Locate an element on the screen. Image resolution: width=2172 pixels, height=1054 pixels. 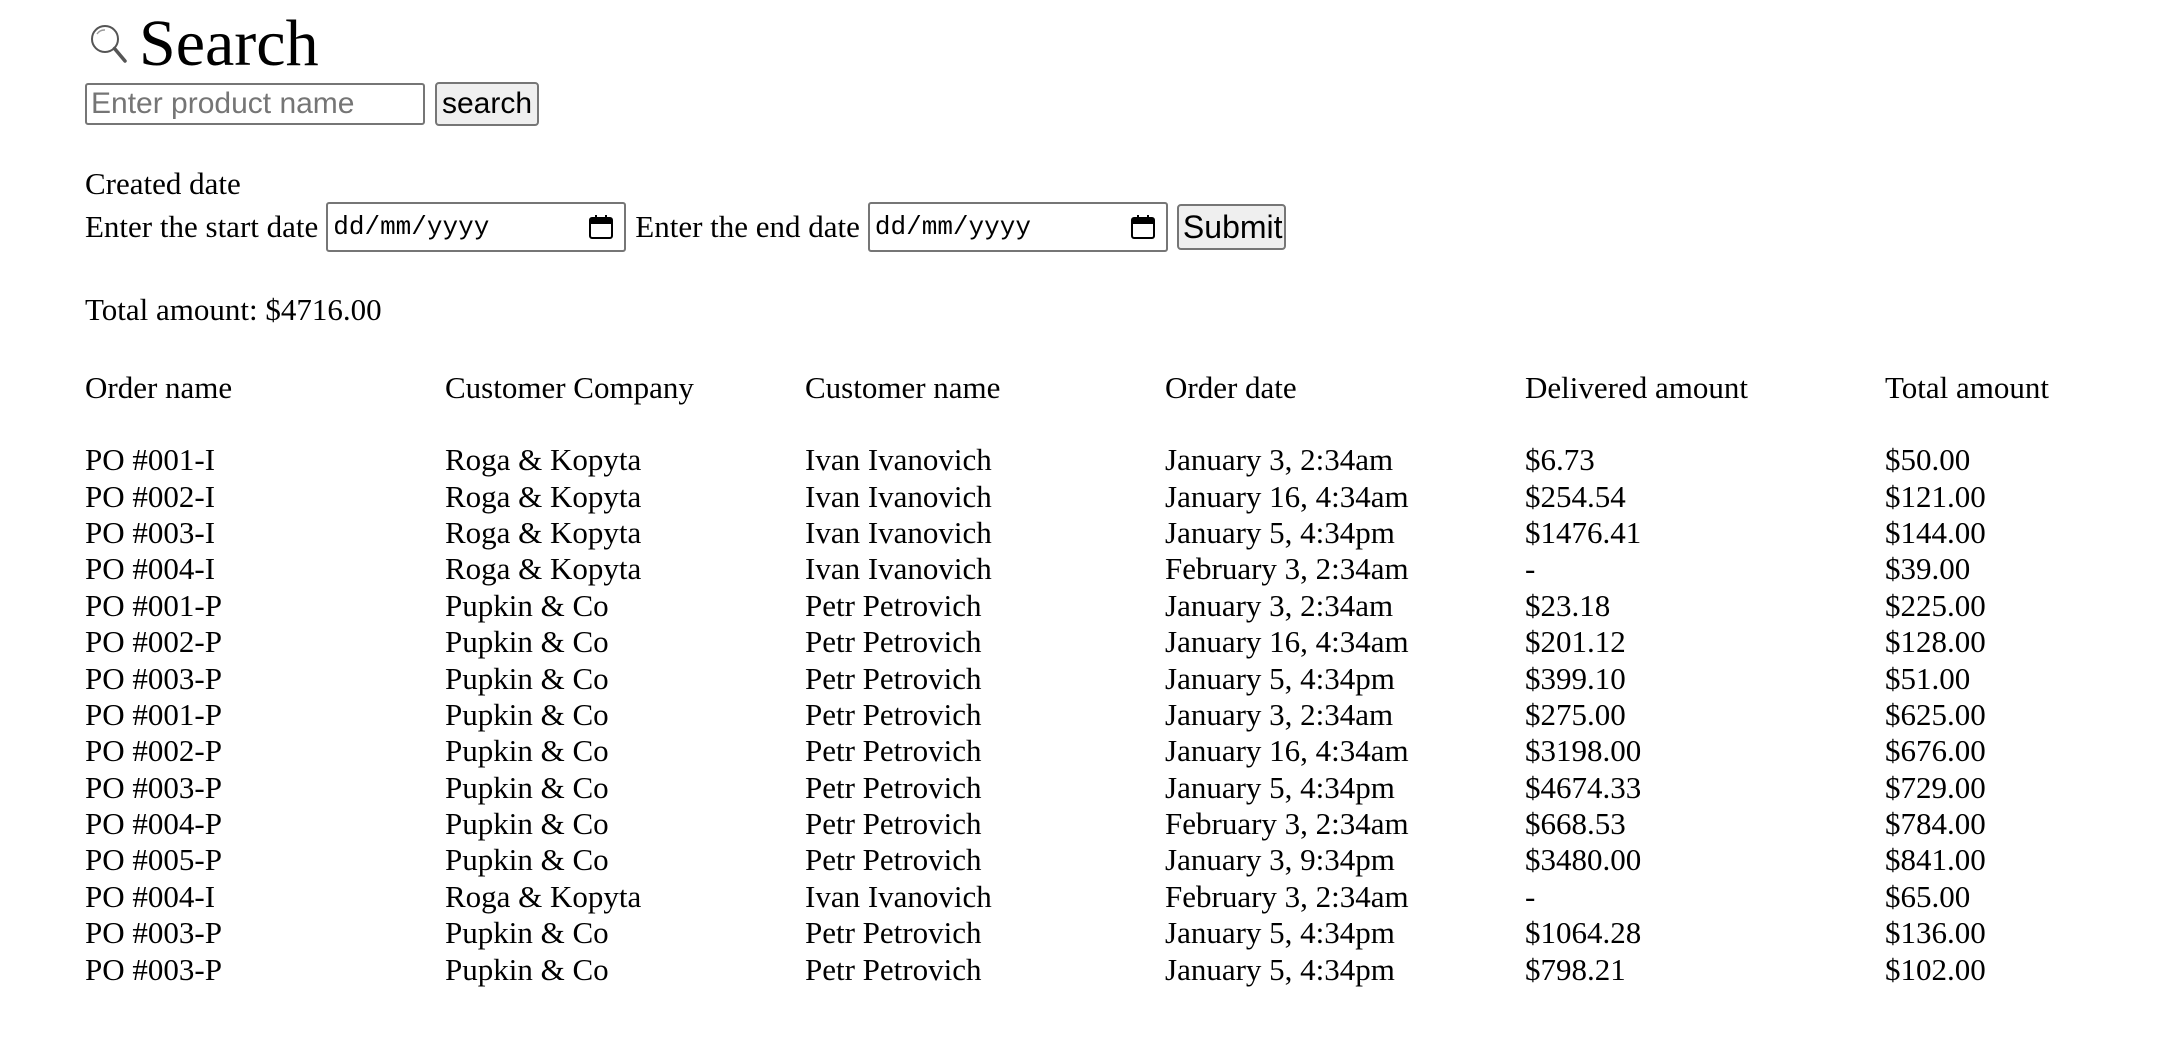
total-amount-cell: $136.00 is located at coordinates (1935, 933).